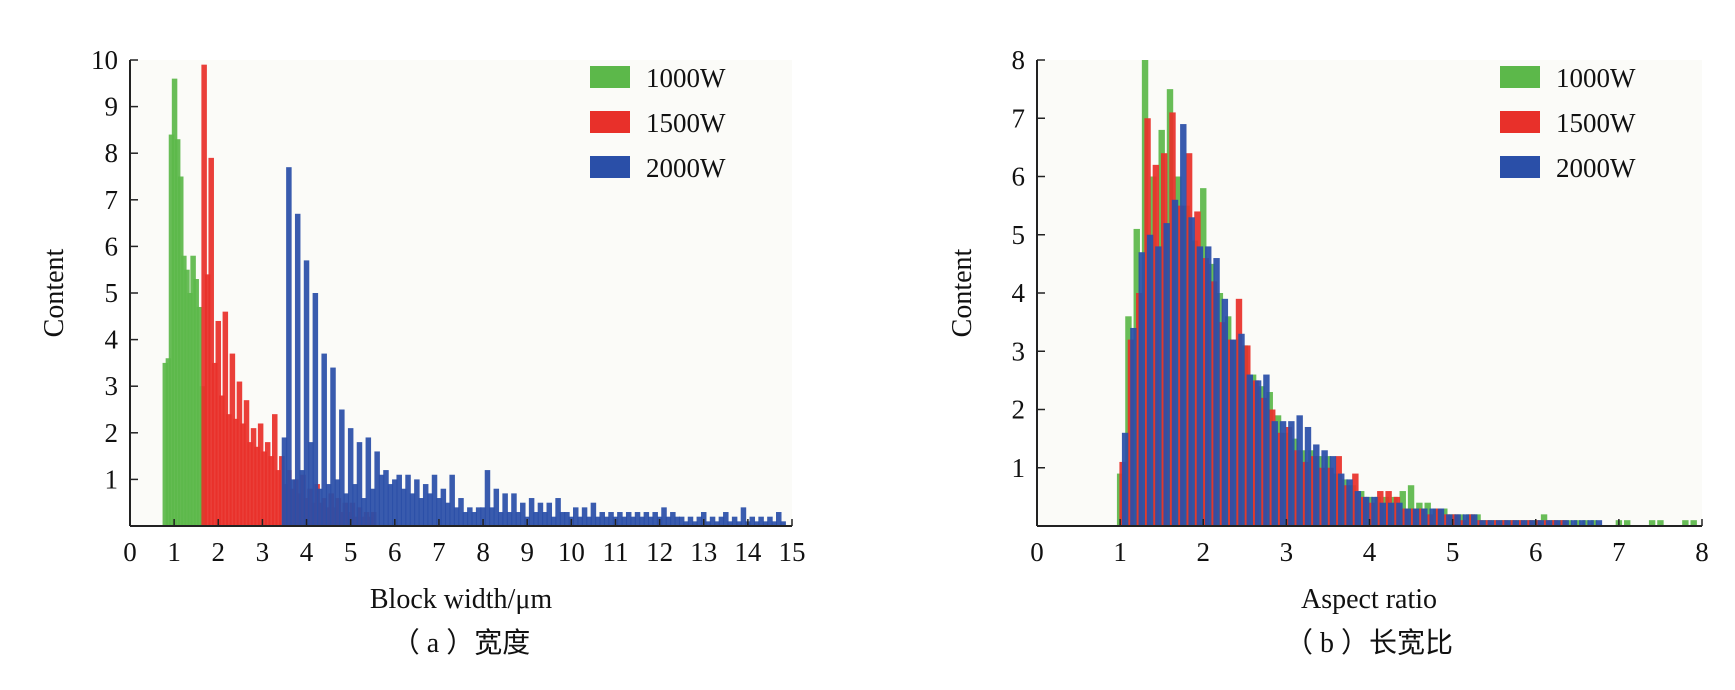 The image size is (1735, 690). I want to click on x-tick-label: 6, so click(395, 552).